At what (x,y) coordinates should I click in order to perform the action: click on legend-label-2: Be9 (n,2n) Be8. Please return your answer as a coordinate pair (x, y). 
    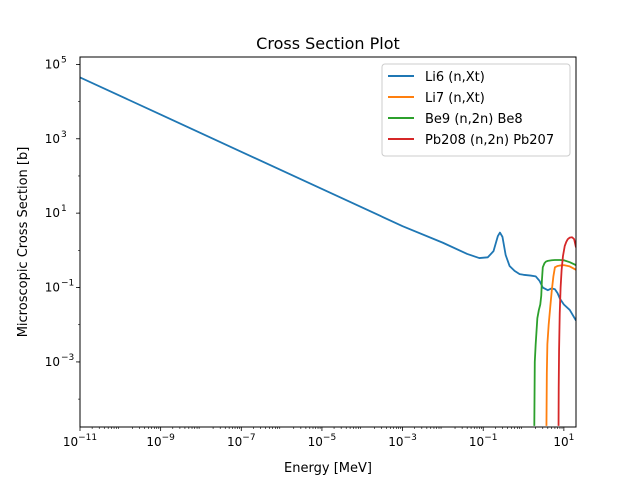
    Looking at the image, I should click on (474, 119).